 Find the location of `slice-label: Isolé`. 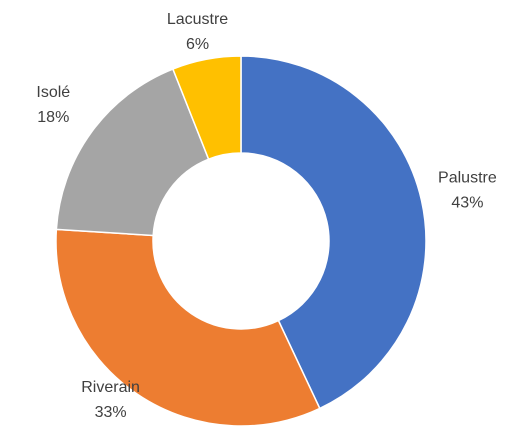

slice-label: Isolé is located at coordinates (53, 92).